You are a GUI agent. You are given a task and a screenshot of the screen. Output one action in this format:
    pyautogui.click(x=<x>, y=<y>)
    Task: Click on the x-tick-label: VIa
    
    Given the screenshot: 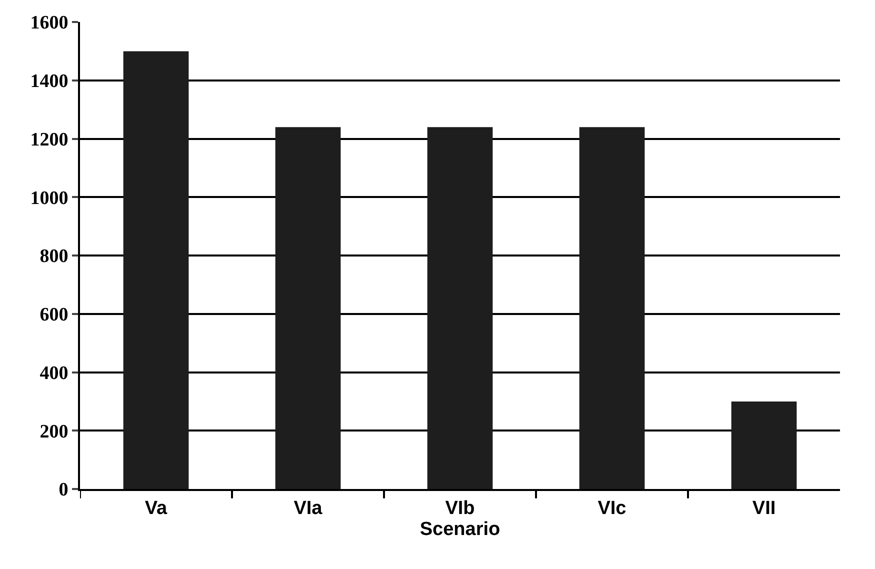 What is the action you would take?
    pyautogui.click(x=308, y=508)
    